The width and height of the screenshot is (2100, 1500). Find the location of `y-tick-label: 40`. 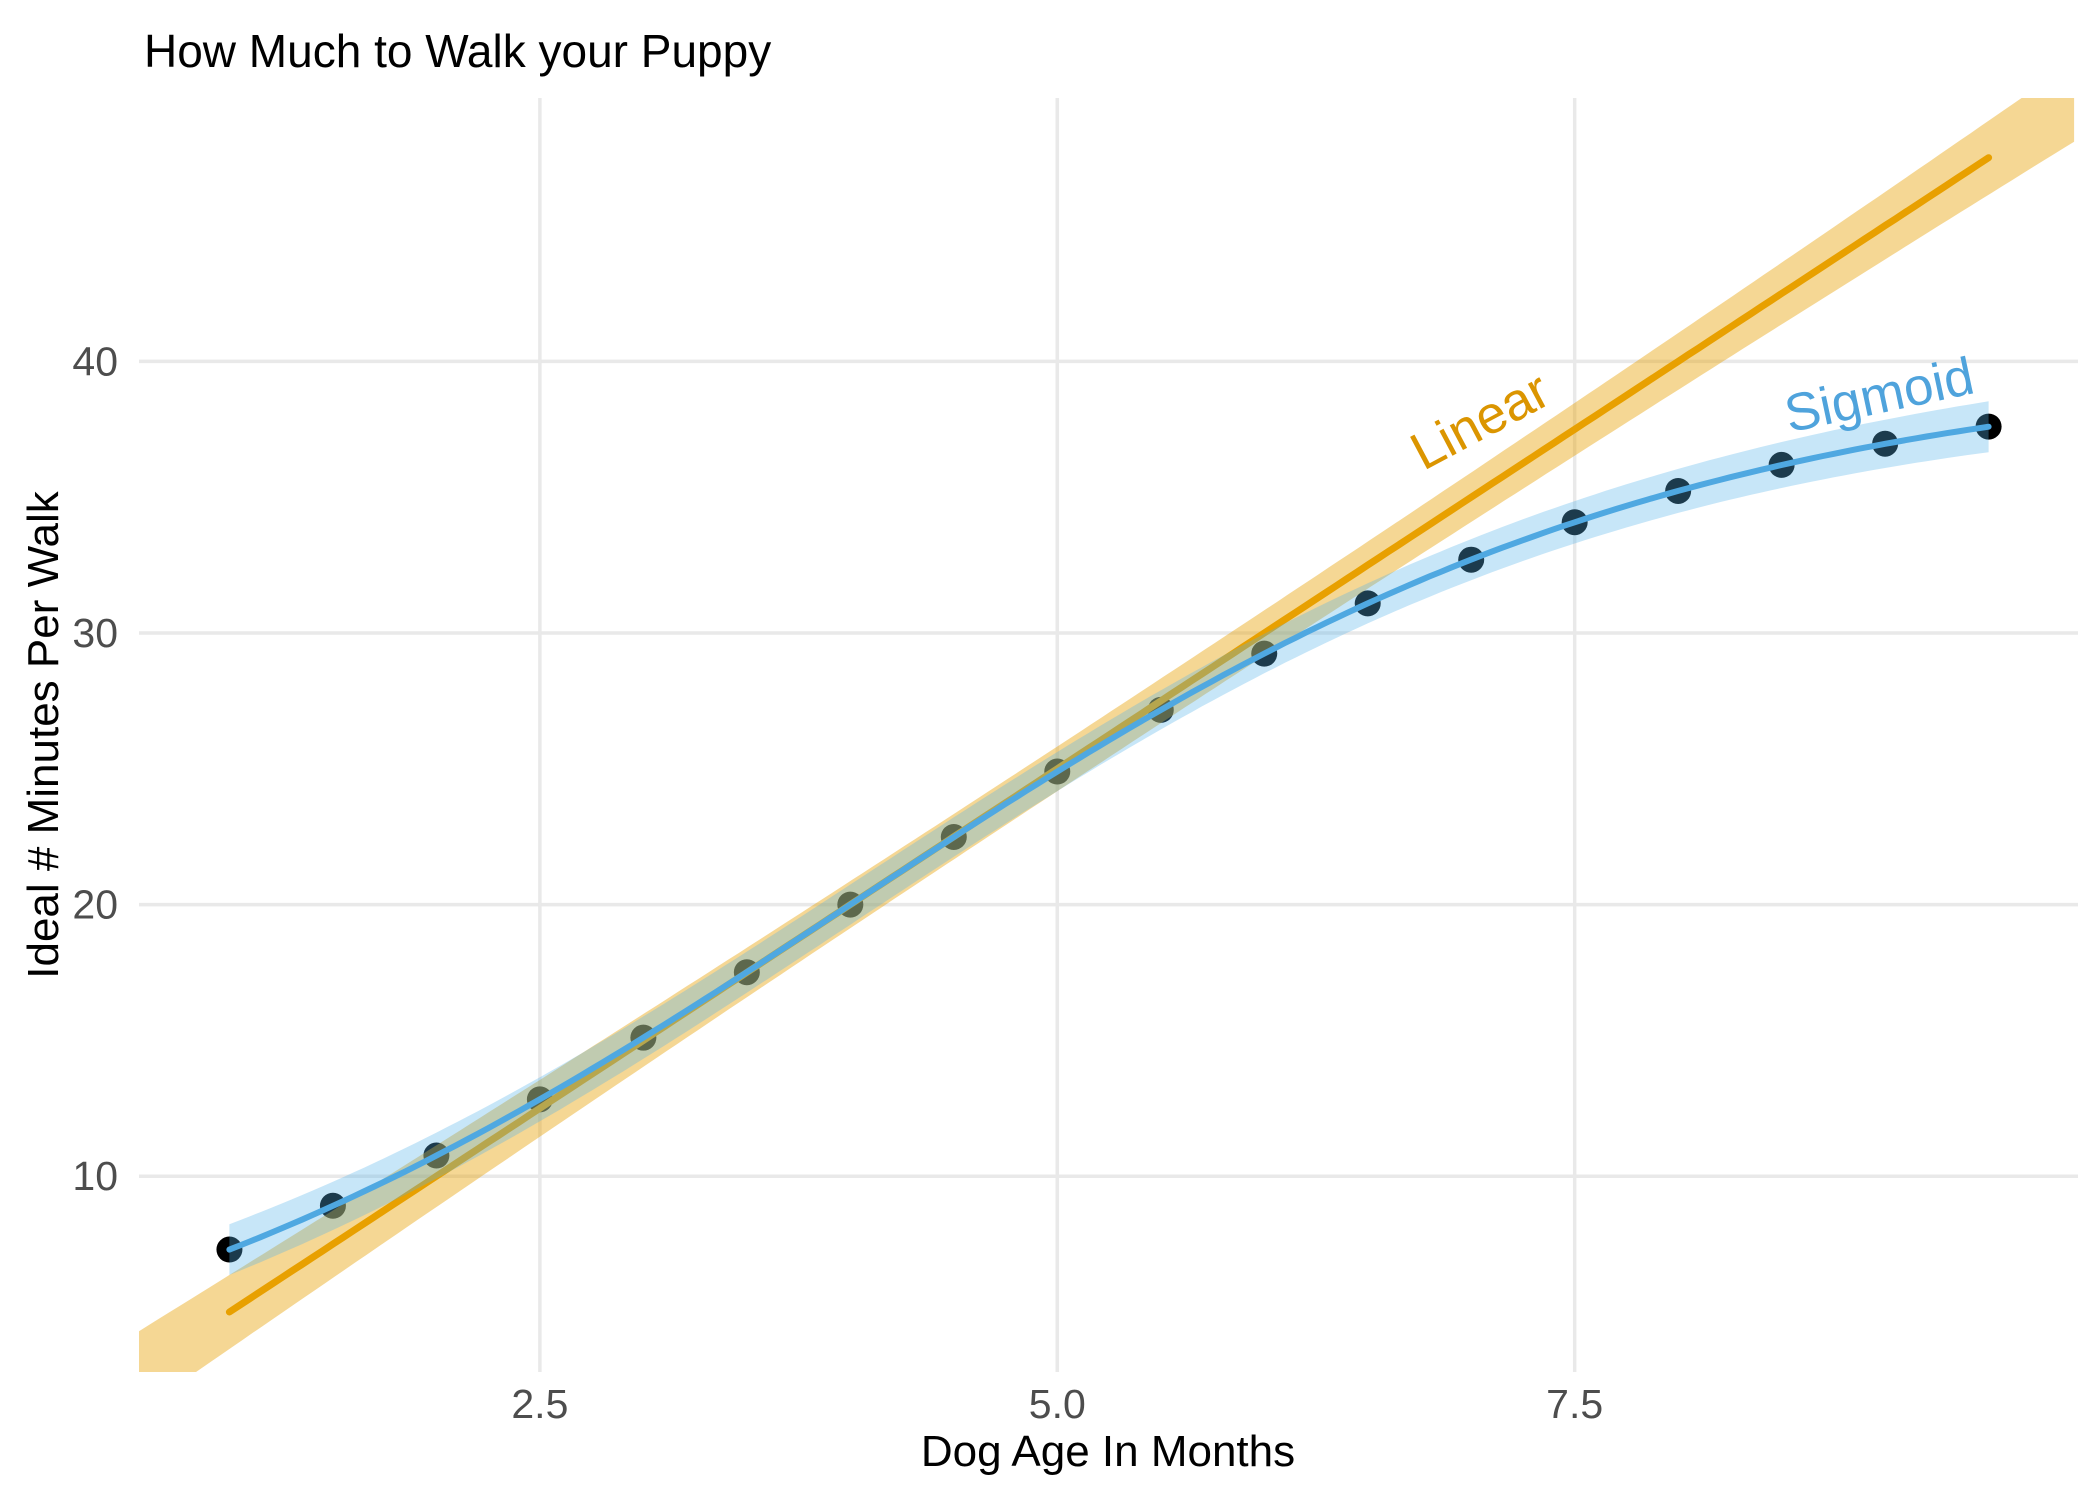

y-tick-label: 40 is located at coordinates (95, 361).